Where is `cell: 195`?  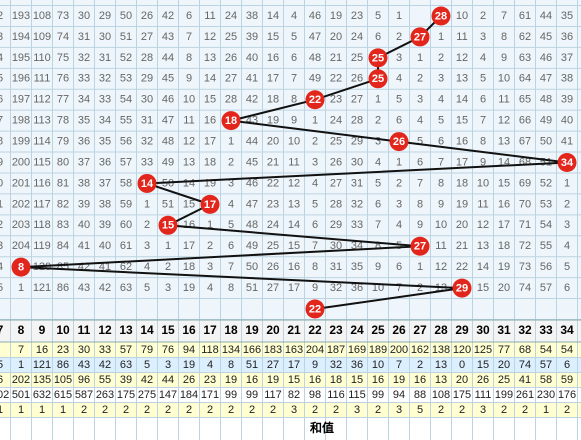
cell: 195 is located at coordinates (21, 58).